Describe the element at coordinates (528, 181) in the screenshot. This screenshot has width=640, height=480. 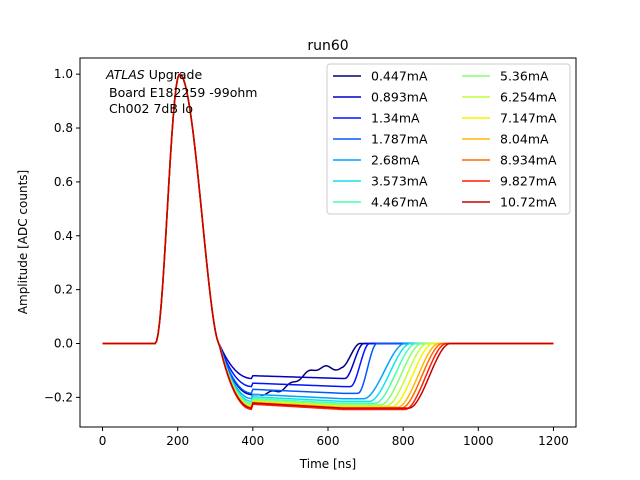
I see `legend-label: 9.827mA` at that location.